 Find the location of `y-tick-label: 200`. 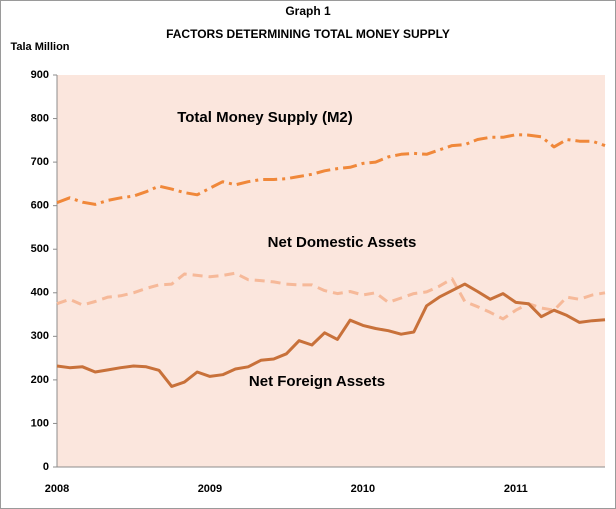

y-tick-label: 200 is located at coordinates (40, 380).